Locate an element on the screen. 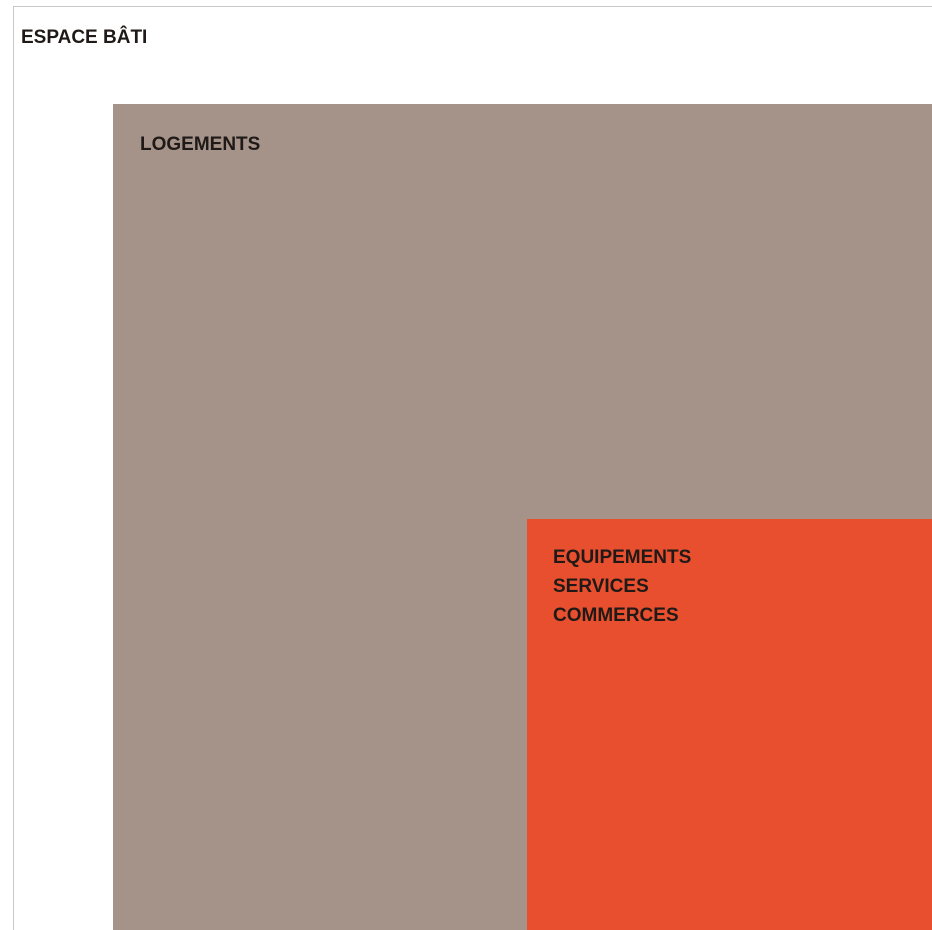 This screenshot has width=932, height=930. equipements-label-list: EQUIPEMENTS SERVICES COMMERCES is located at coordinates (622, 586).